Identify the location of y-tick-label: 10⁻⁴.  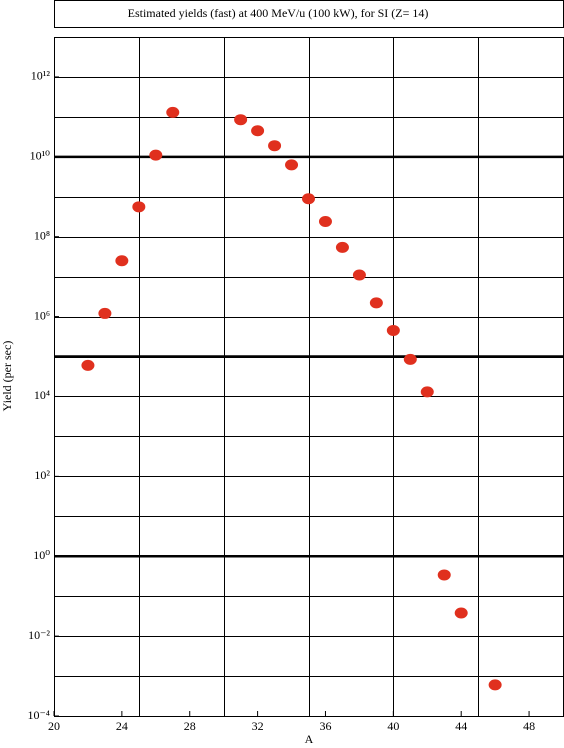
(38, 715).